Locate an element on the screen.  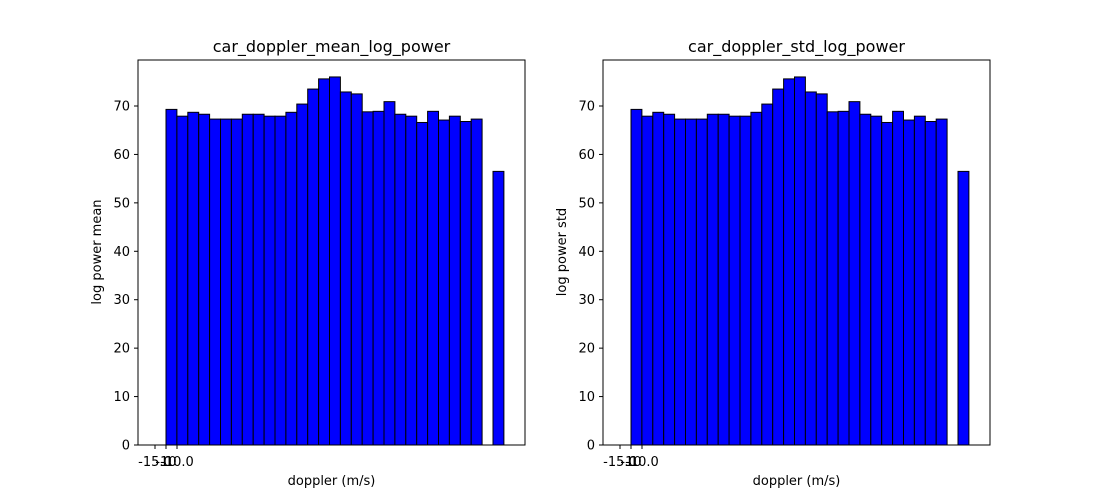
left-x-axis-label: doppler (m/s) is located at coordinates (332, 481).